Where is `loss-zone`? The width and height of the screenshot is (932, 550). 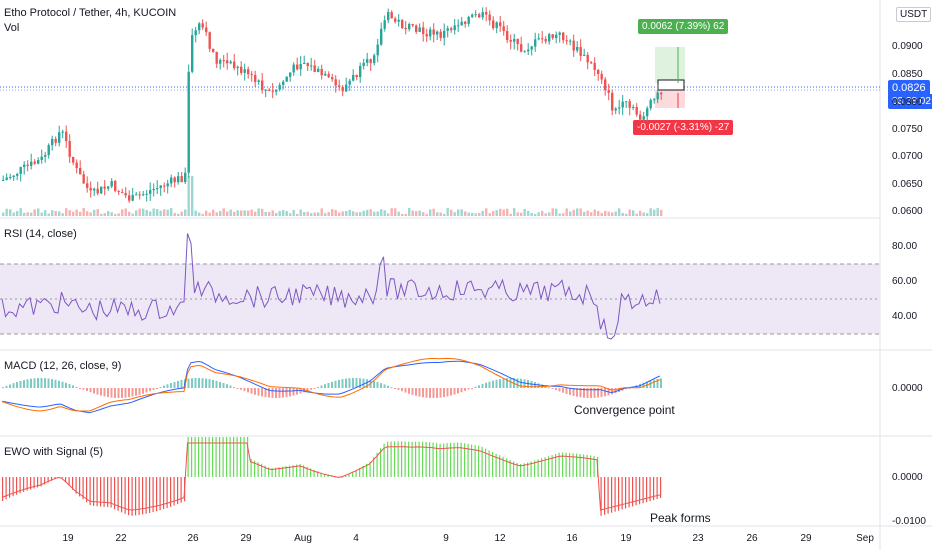
loss-zone is located at coordinates (670, 99).